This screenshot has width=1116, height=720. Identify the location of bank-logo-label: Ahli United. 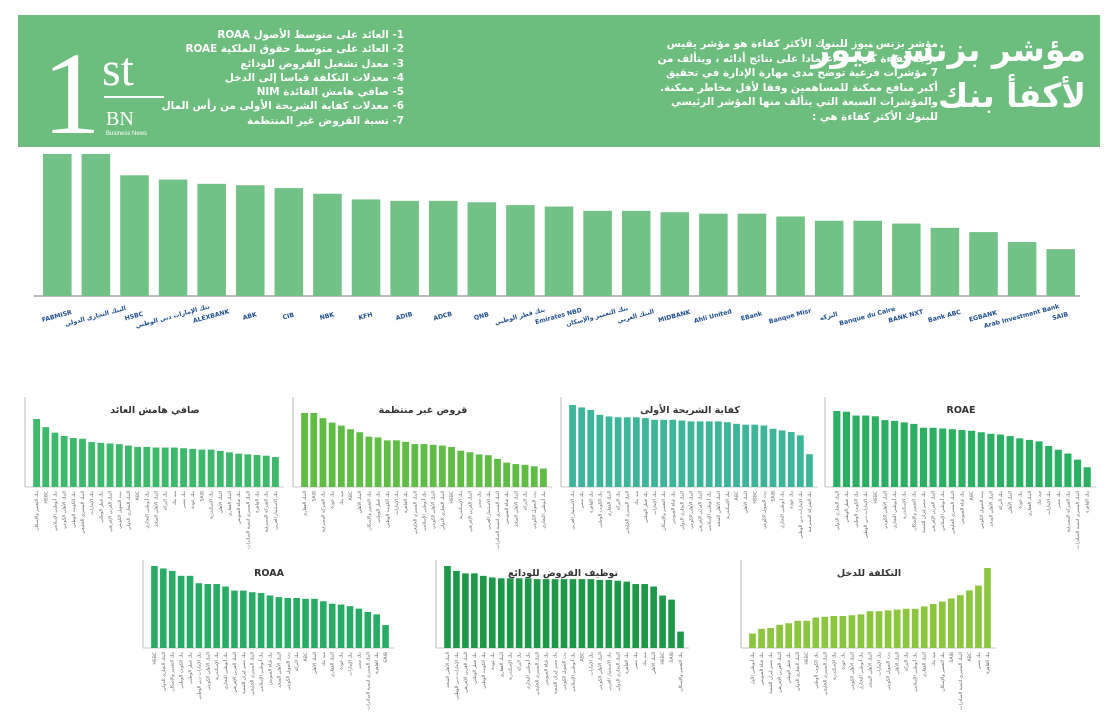
(712, 316).